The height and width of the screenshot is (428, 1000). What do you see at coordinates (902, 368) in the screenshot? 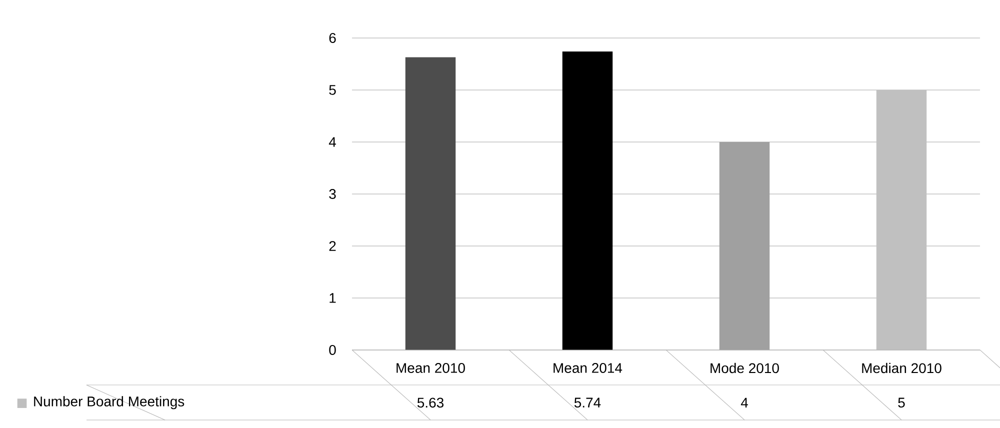
I see `x-tick-label: Median 2010` at bounding box center [902, 368].